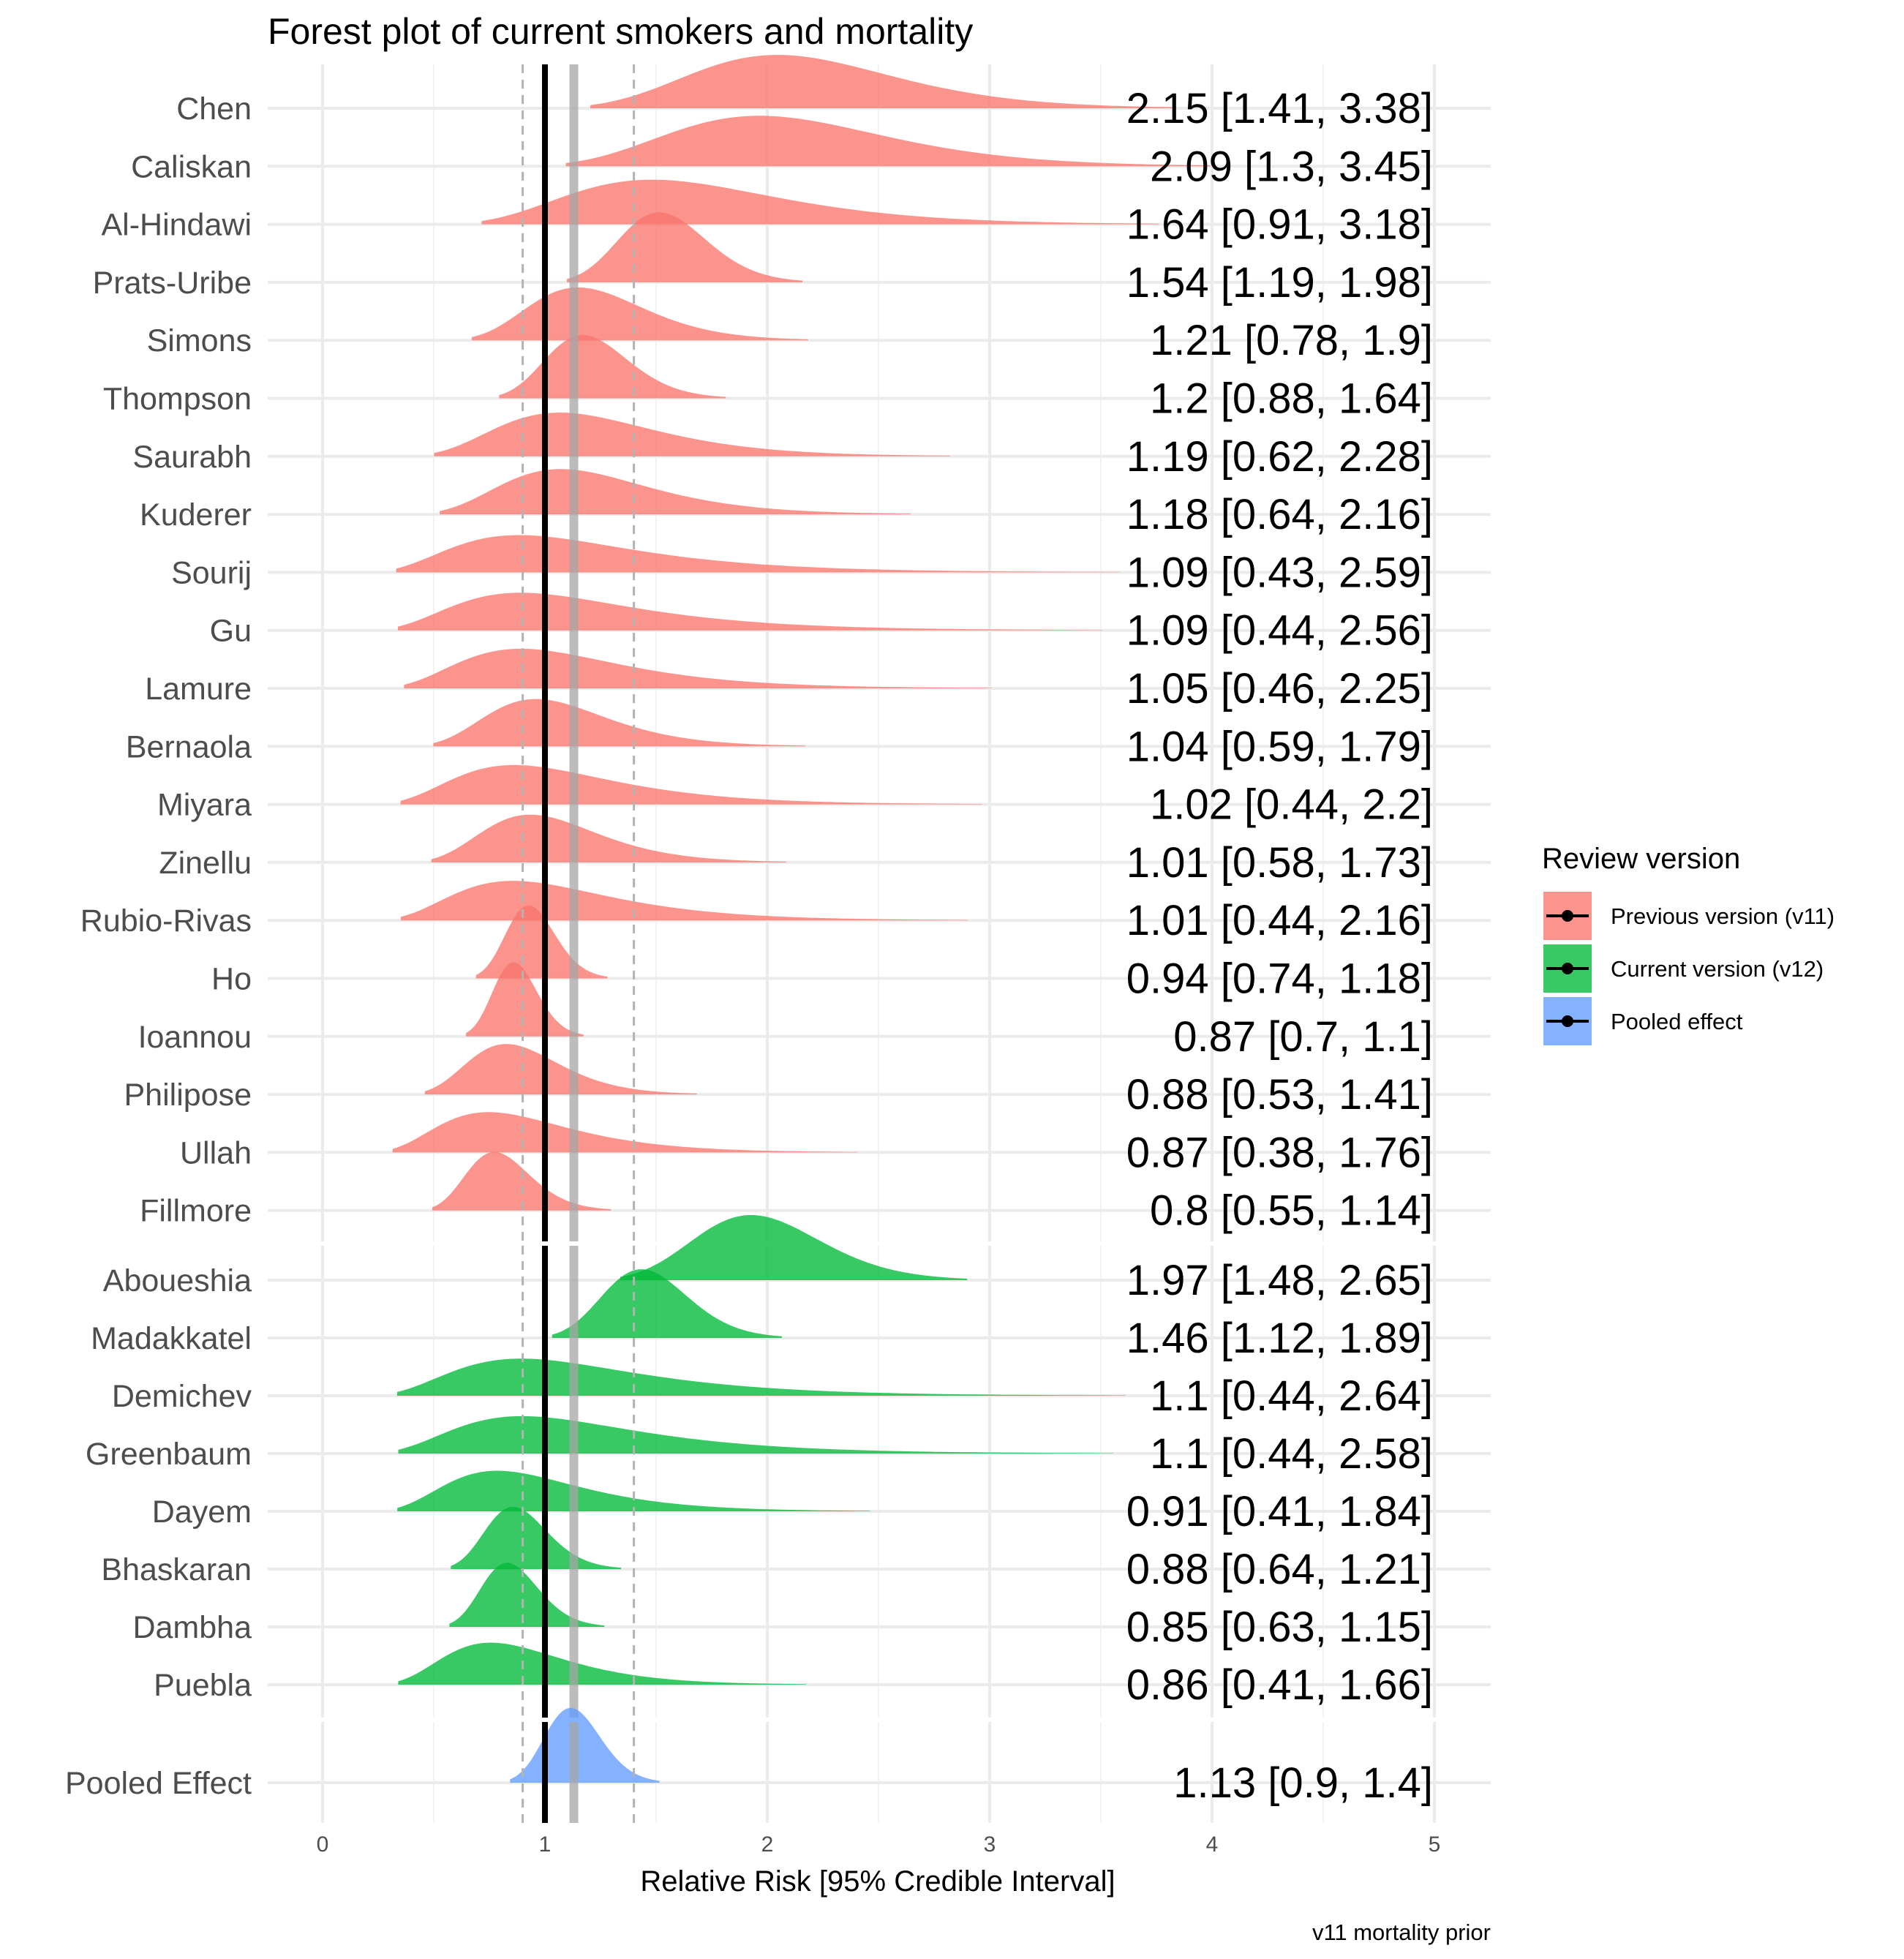  I want to click on density-ridge-bernaola, so click(619, 723).